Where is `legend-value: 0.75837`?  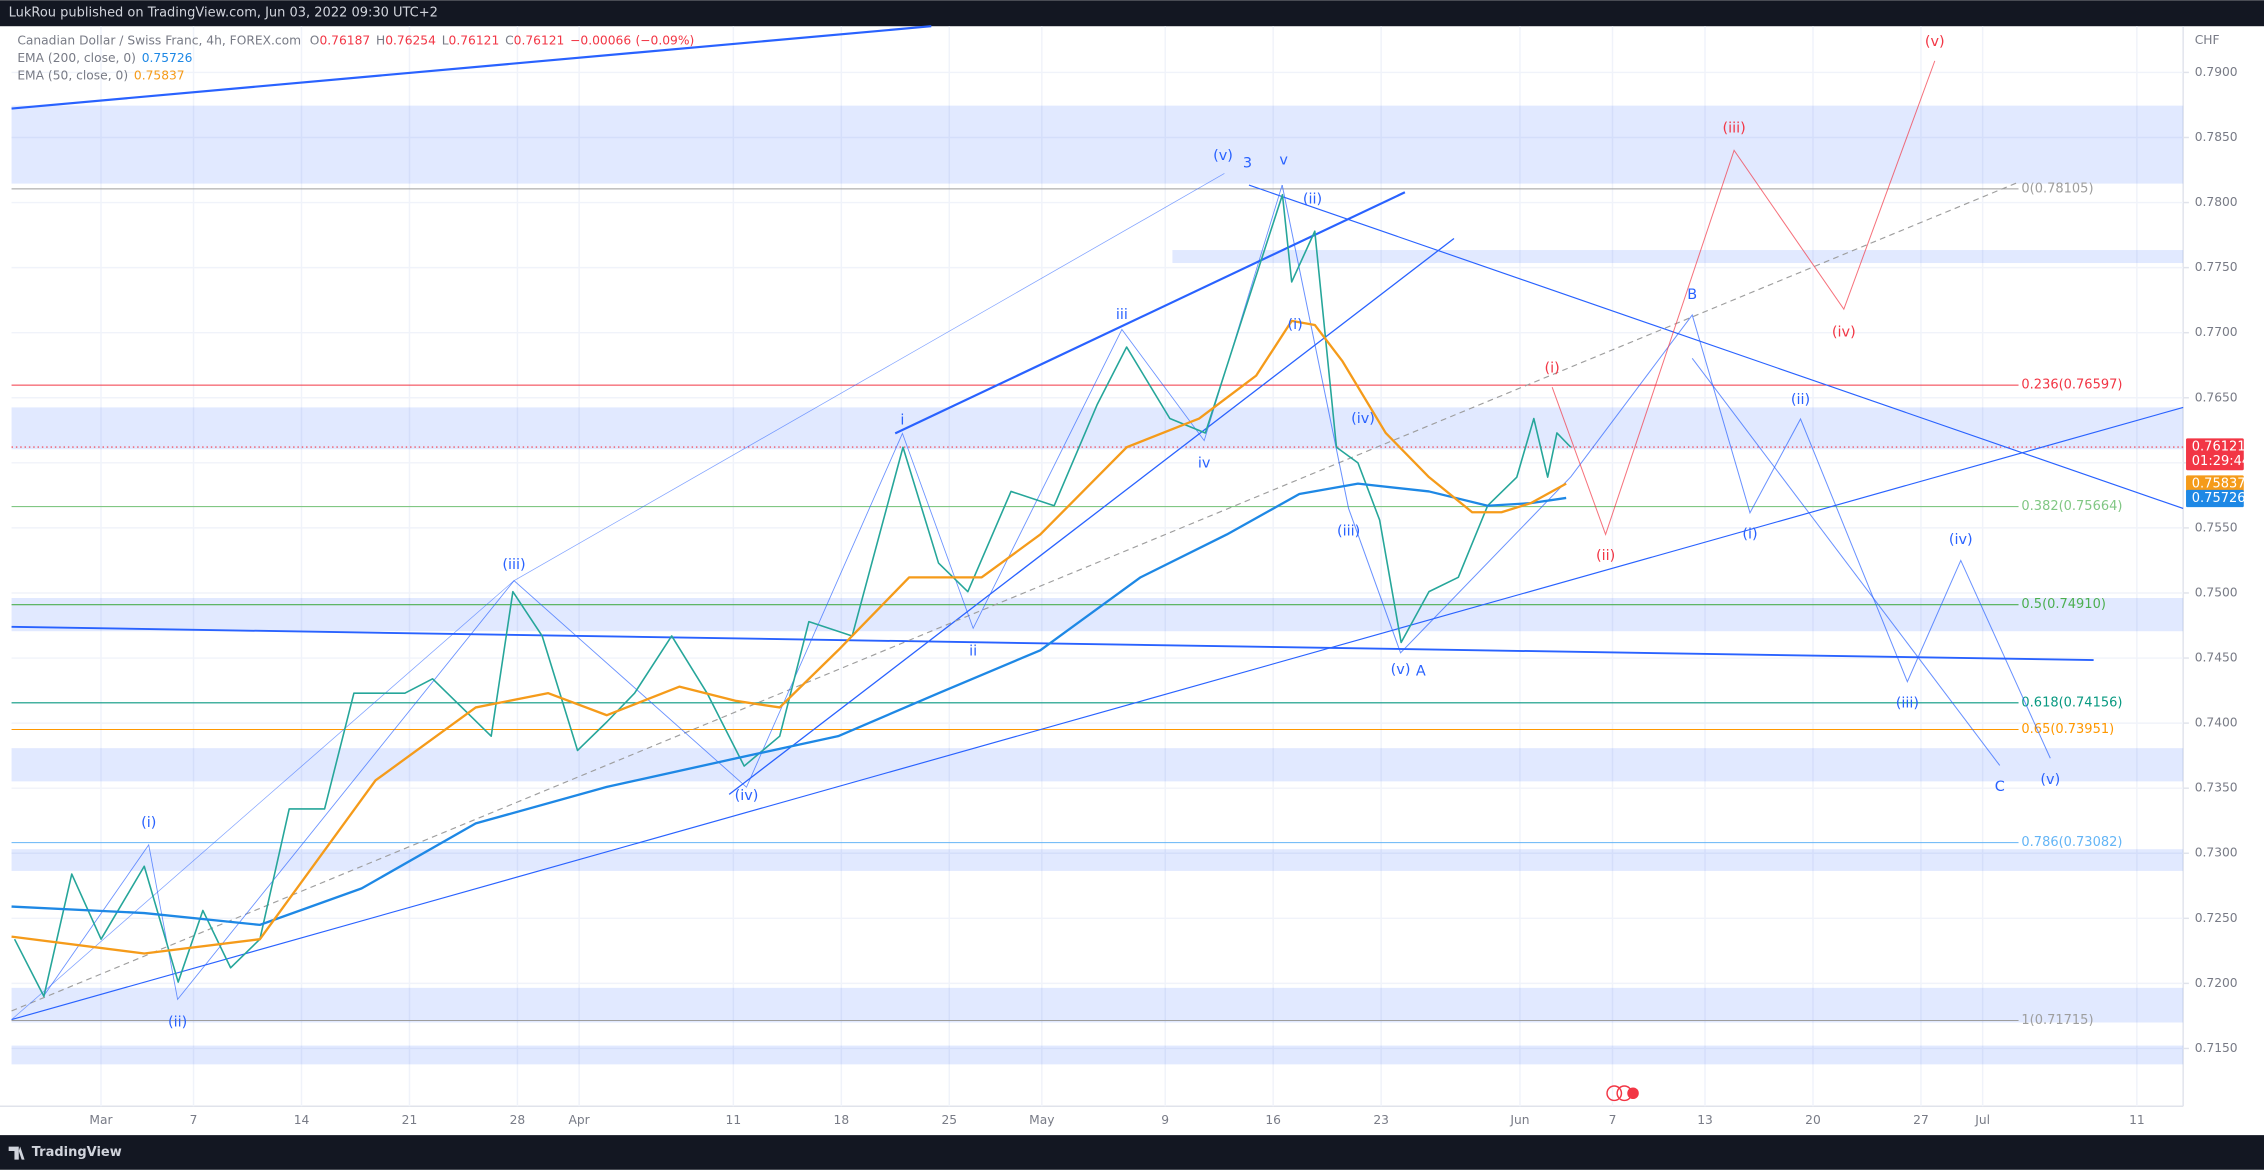
legend-value: 0.75837 is located at coordinates (159, 75).